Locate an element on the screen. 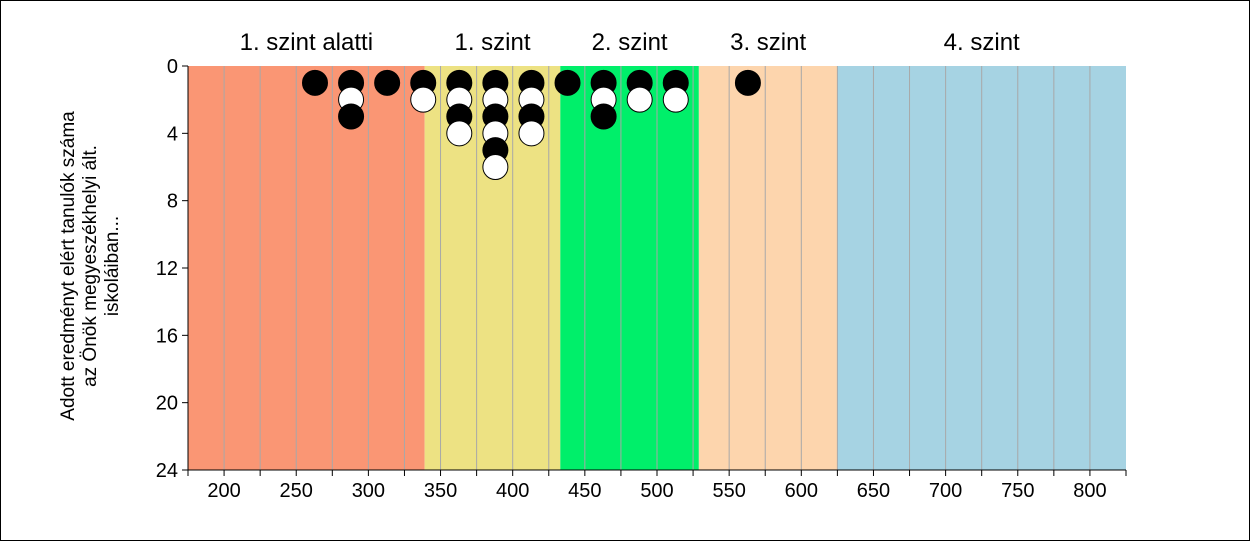 The height and width of the screenshot is (542, 1250). y-axis-label-line: az Önök megyeszékhelyi ált. is located at coordinates (90, 266).